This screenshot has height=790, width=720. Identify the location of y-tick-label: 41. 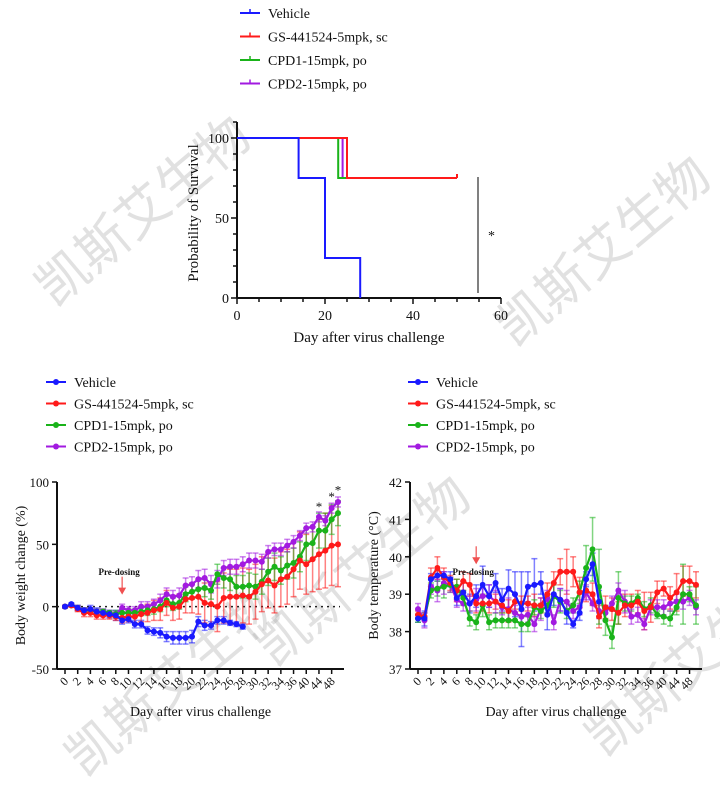
(395, 519).